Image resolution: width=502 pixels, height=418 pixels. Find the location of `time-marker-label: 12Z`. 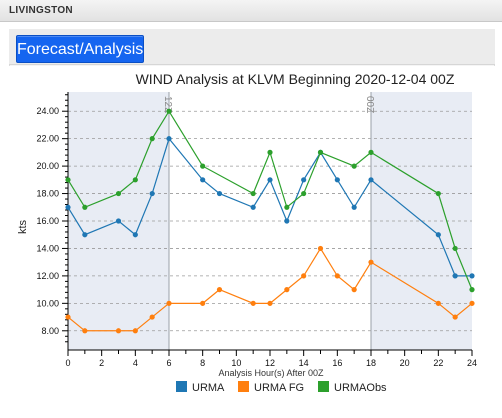

time-marker-label: 12Z is located at coordinates (167, 104).